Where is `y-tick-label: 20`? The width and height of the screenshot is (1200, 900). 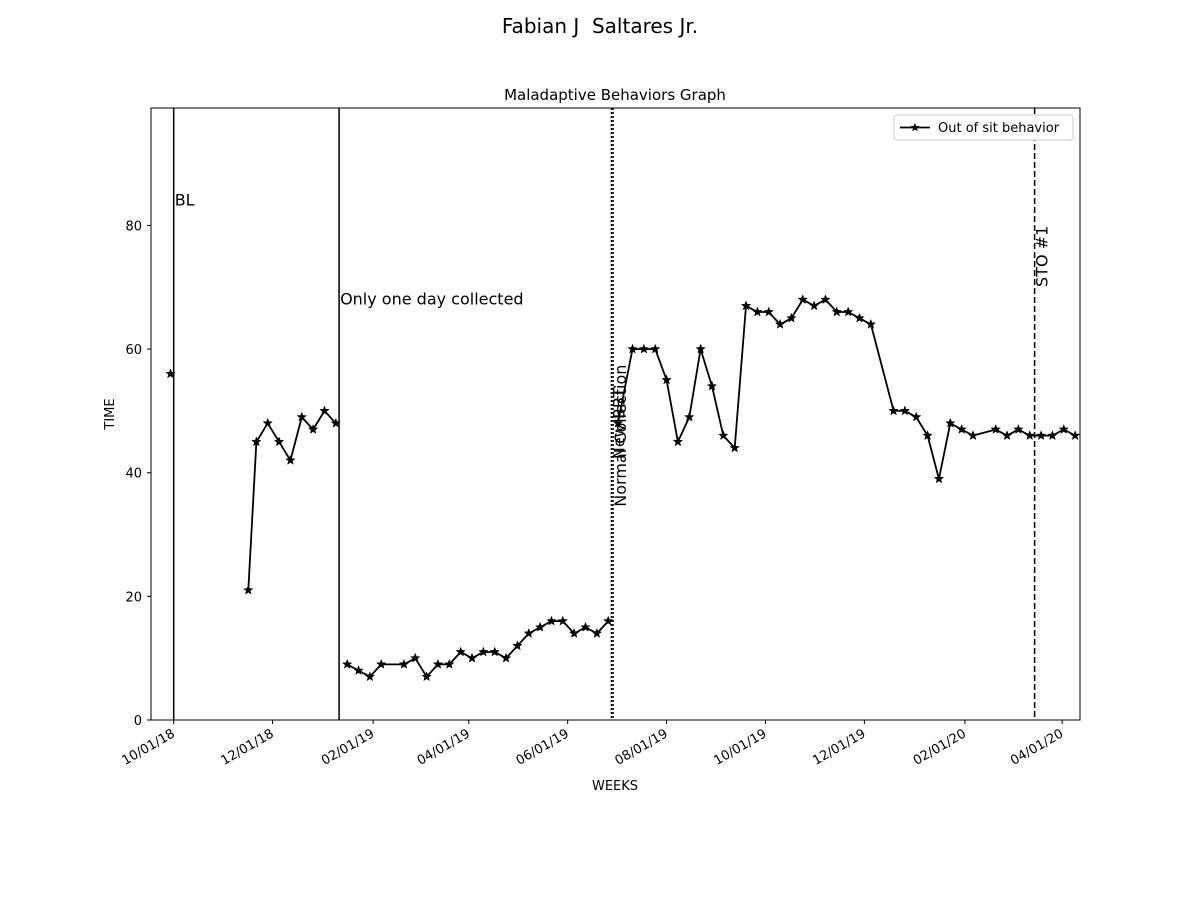
y-tick-label: 20 is located at coordinates (133, 597).